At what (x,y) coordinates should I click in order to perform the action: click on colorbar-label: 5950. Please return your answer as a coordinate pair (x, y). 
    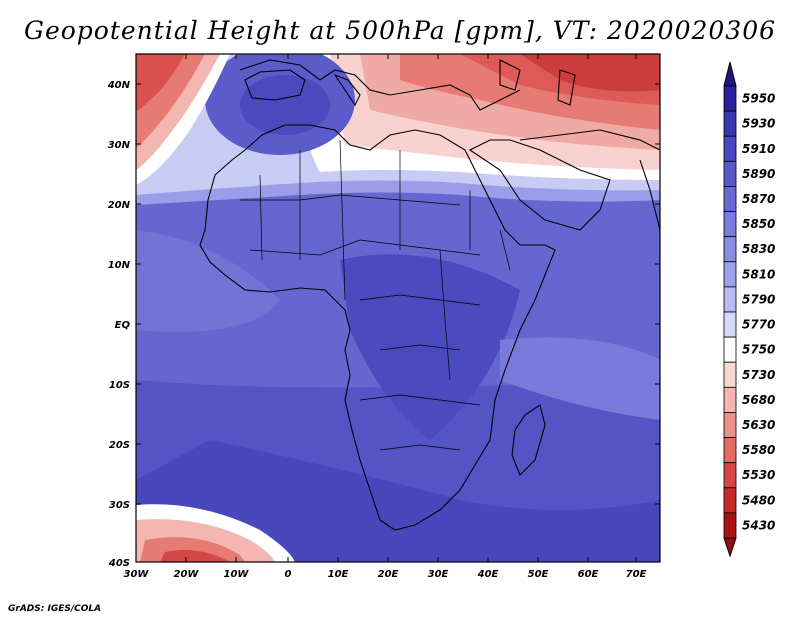
    Looking at the image, I should click on (758, 99).